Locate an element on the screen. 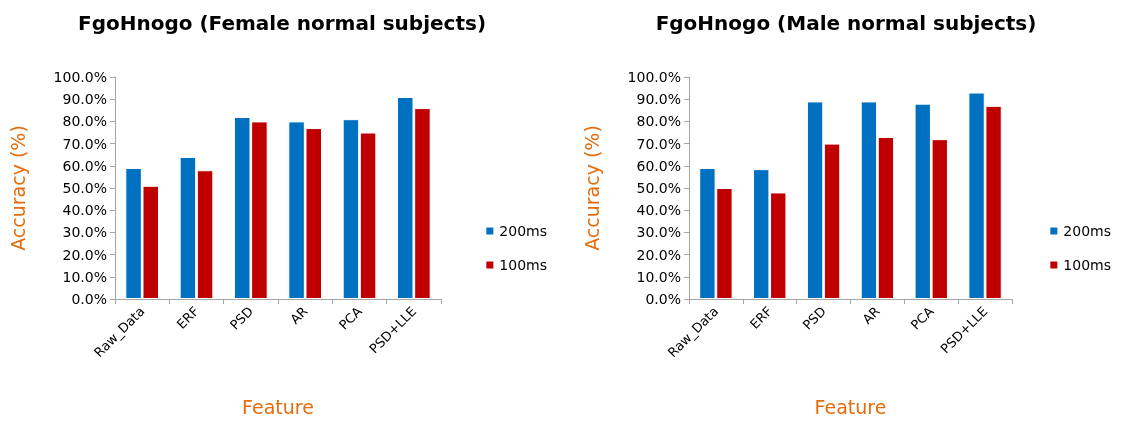  chart-title: FgoHnogo (Male normal subjects) is located at coordinates (845, 23).